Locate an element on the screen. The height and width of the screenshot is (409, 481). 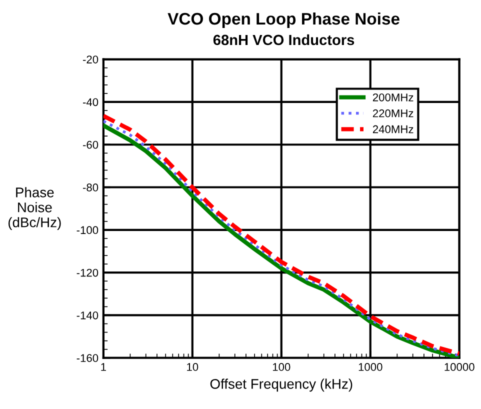
legend-label: 240MHz is located at coordinates (393, 129).